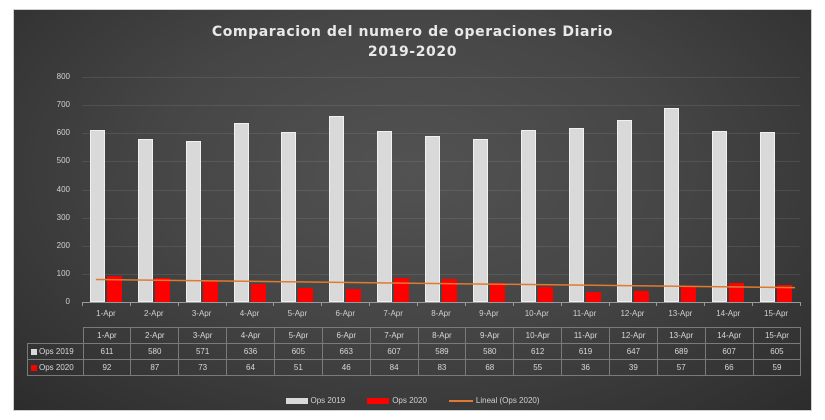  What do you see at coordinates (681, 367) in the screenshot?
I see `table-cell: 57` at bounding box center [681, 367].